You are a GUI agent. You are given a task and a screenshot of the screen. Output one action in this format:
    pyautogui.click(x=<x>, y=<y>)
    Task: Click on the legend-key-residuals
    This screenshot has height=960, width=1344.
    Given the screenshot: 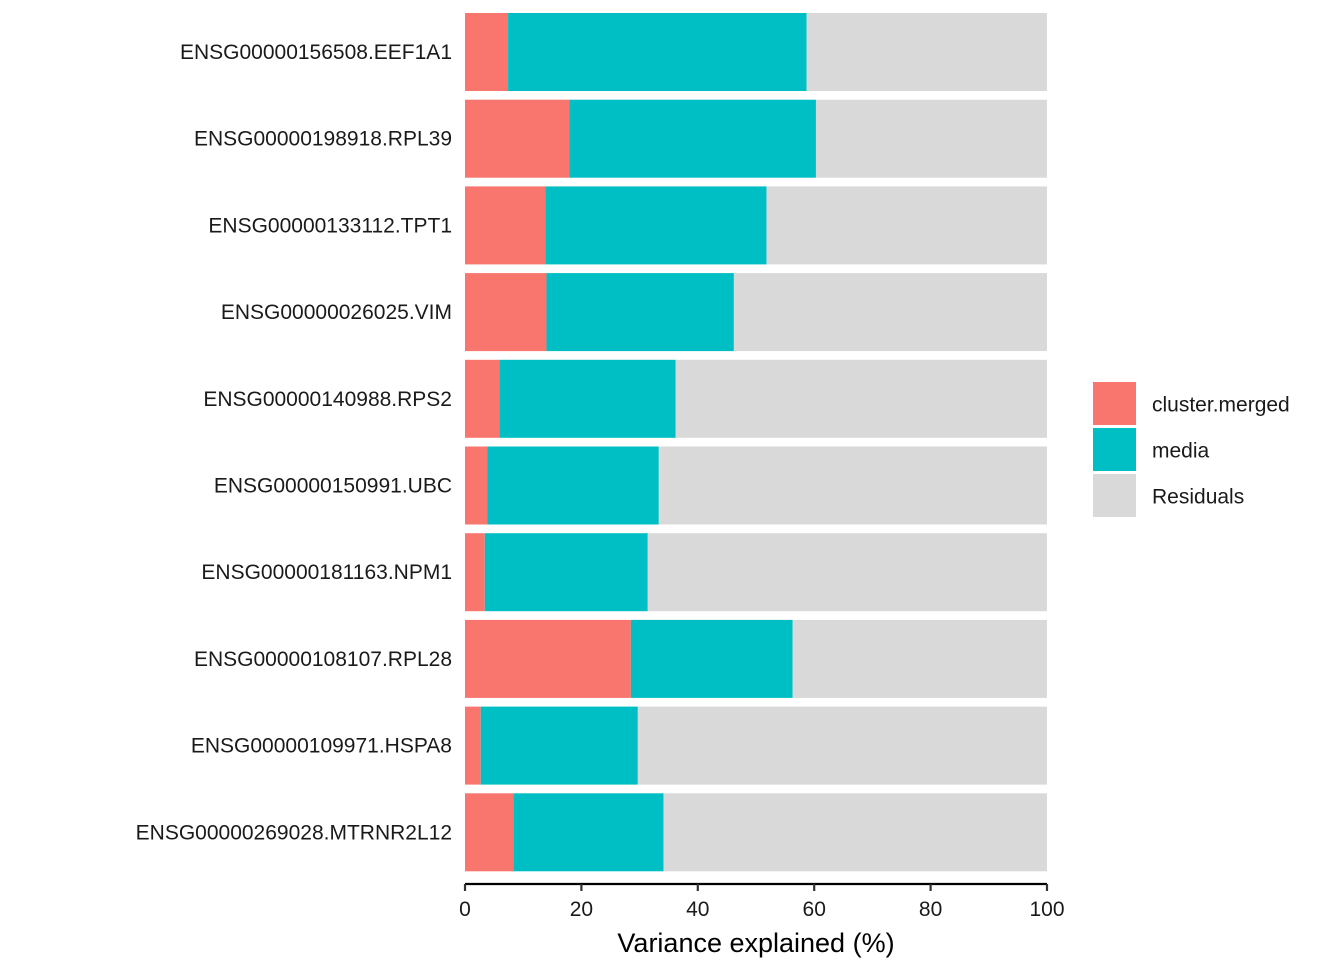 What is the action you would take?
    pyautogui.click(x=1114, y=495)
    